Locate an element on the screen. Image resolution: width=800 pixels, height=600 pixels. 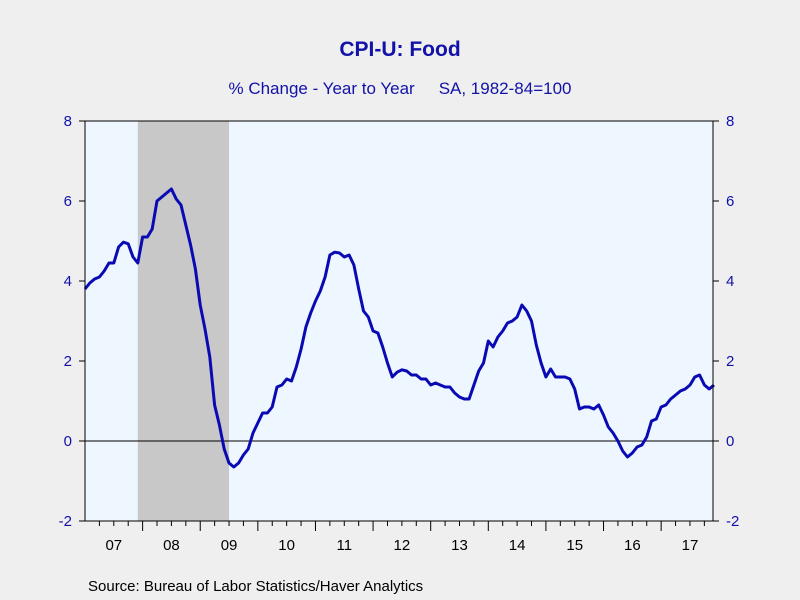
y-tick-label-left: 4 is located at coordinates (68, 281).